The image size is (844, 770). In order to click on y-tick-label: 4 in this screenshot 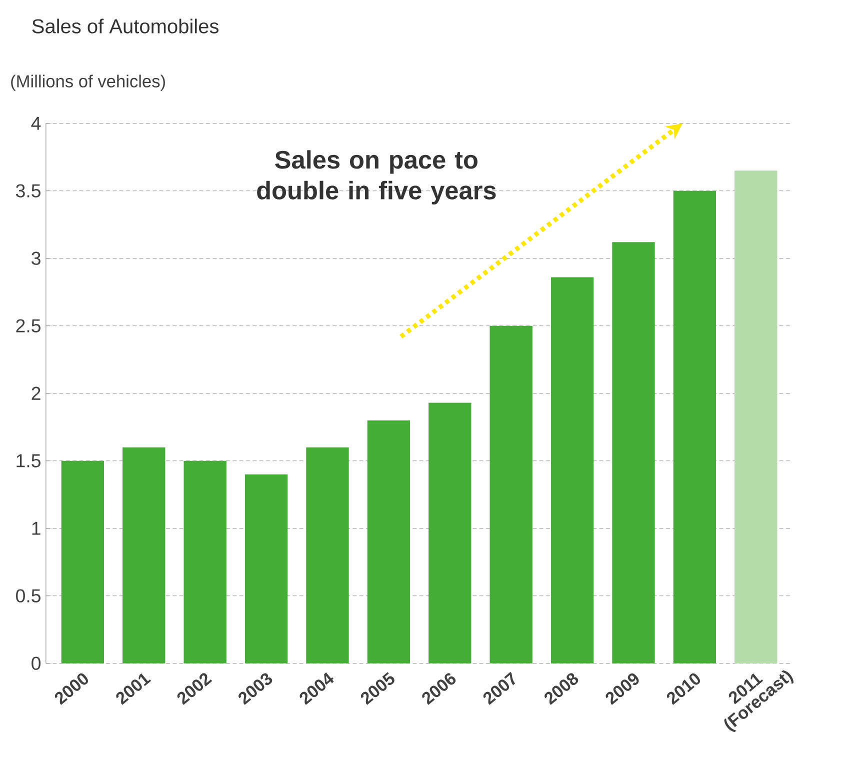, I will do `click(36, 123)`.